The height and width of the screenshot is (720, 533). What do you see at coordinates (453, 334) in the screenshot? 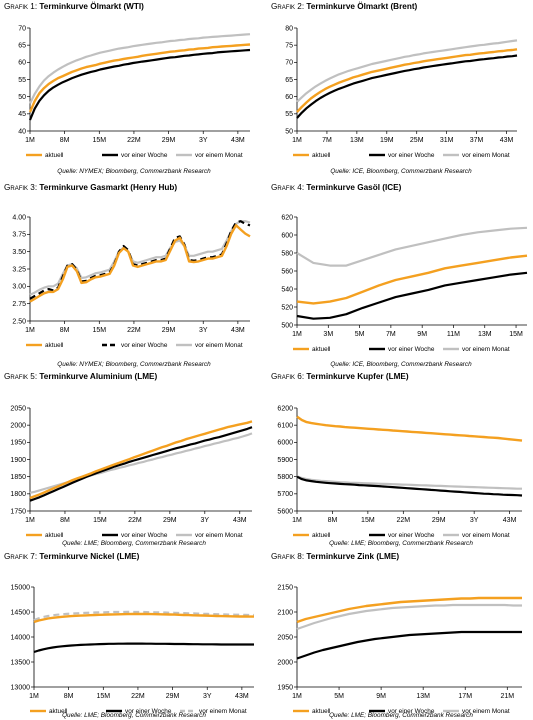
I see `x-tick-label: 11M` at bounding box center [453, 334].